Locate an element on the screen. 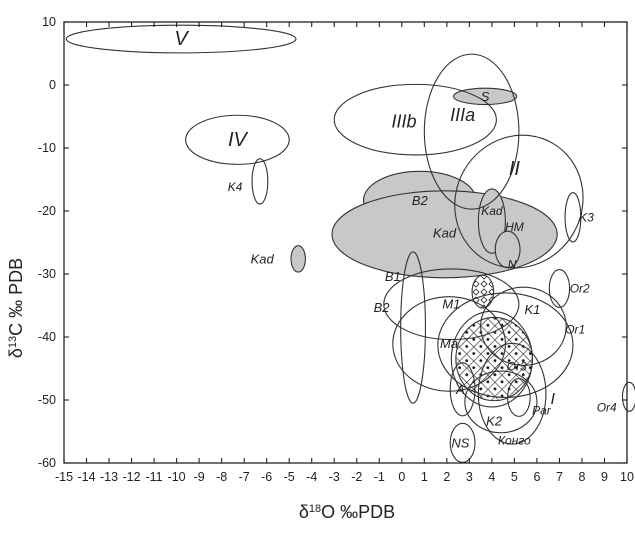 This screenshot has width=635, height=536. x-tick-label: 8 is located at coordinates (581, 477).